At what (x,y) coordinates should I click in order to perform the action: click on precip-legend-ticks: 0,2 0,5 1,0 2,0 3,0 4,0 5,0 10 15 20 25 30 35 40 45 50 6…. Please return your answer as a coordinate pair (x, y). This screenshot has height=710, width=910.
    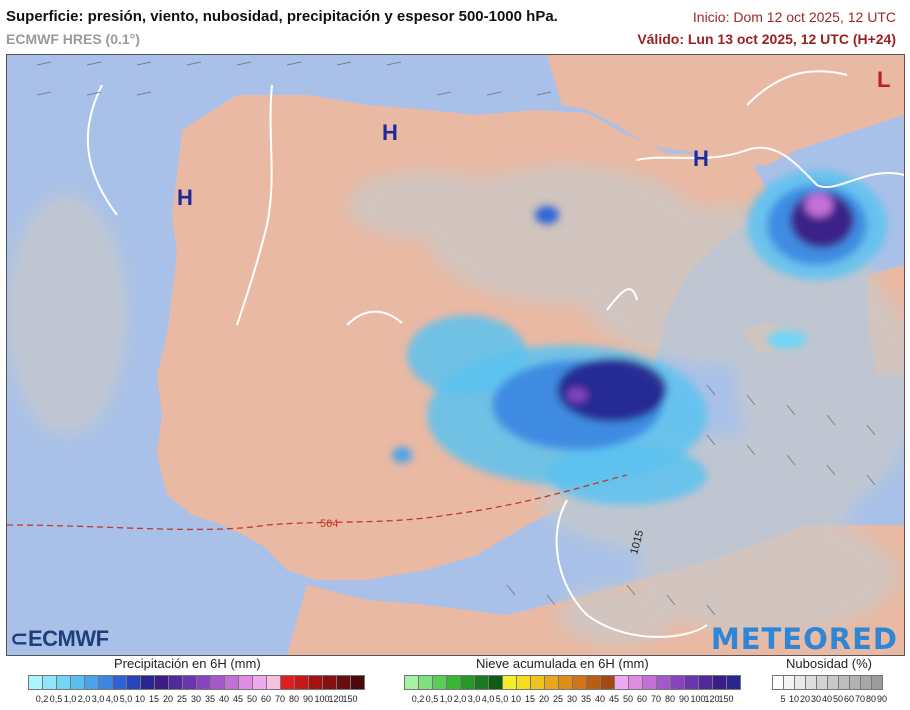
    Looking at the image, I should click on (204, 701).